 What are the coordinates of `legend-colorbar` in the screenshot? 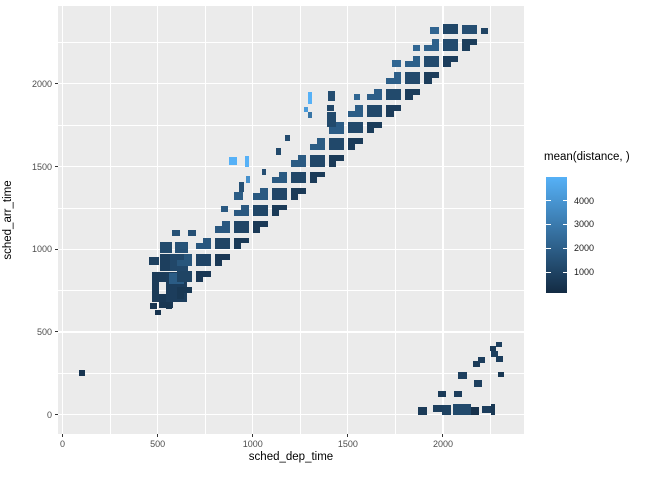 It's located at (556, 235).